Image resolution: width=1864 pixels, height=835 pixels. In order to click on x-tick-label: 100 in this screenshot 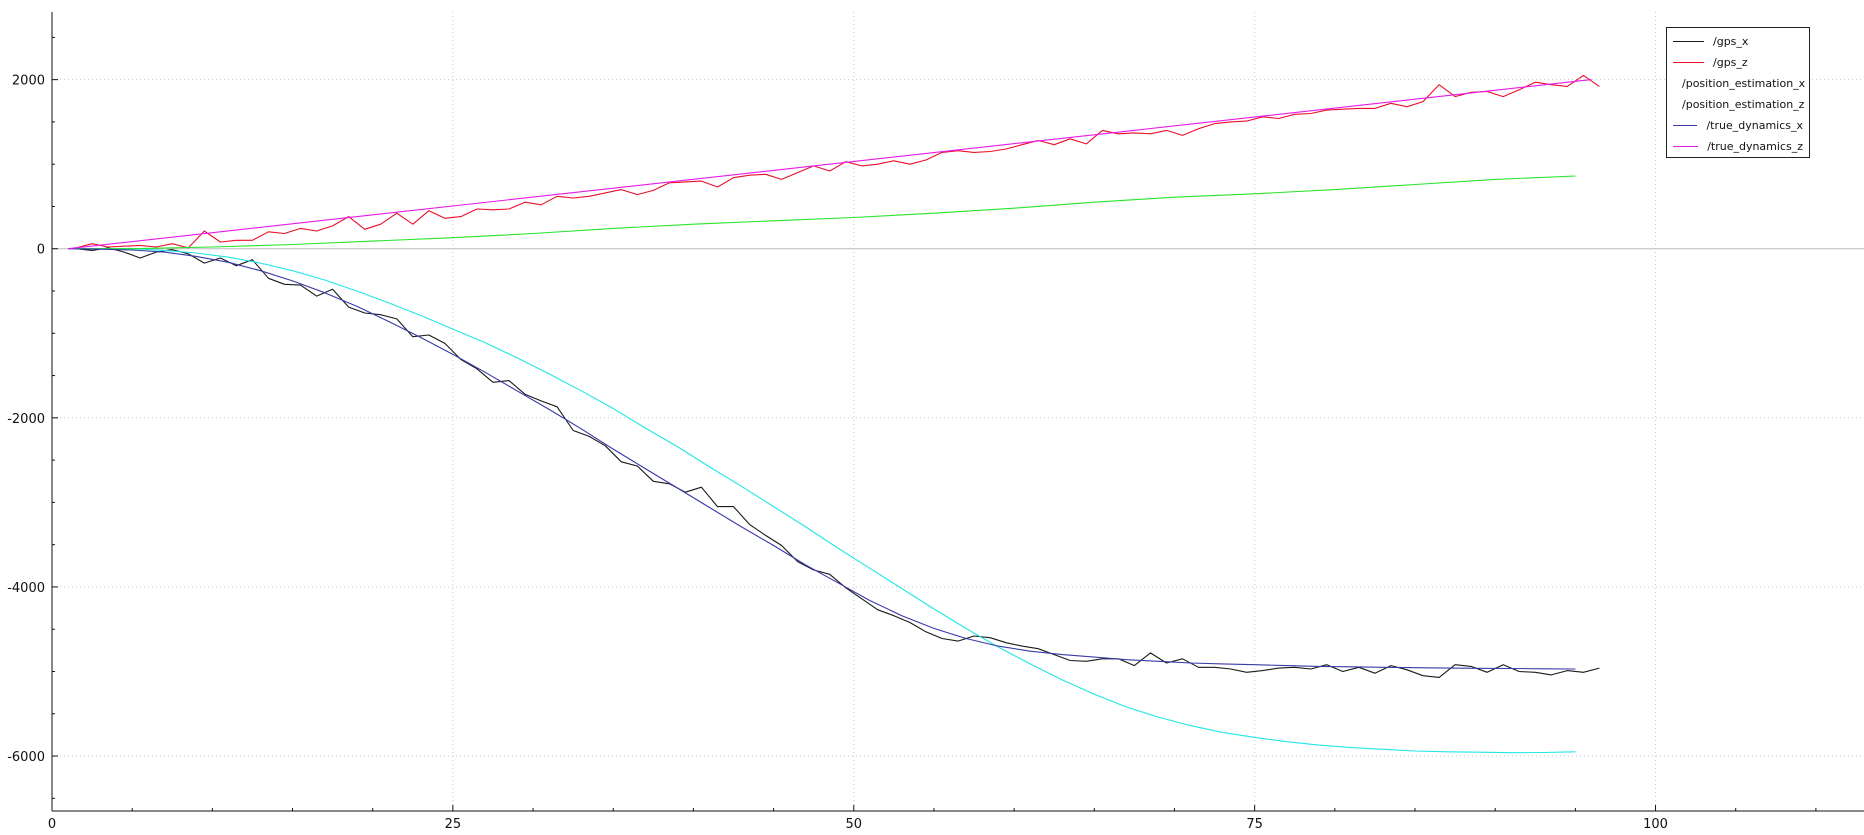, I will do `click(1655, 824)`.